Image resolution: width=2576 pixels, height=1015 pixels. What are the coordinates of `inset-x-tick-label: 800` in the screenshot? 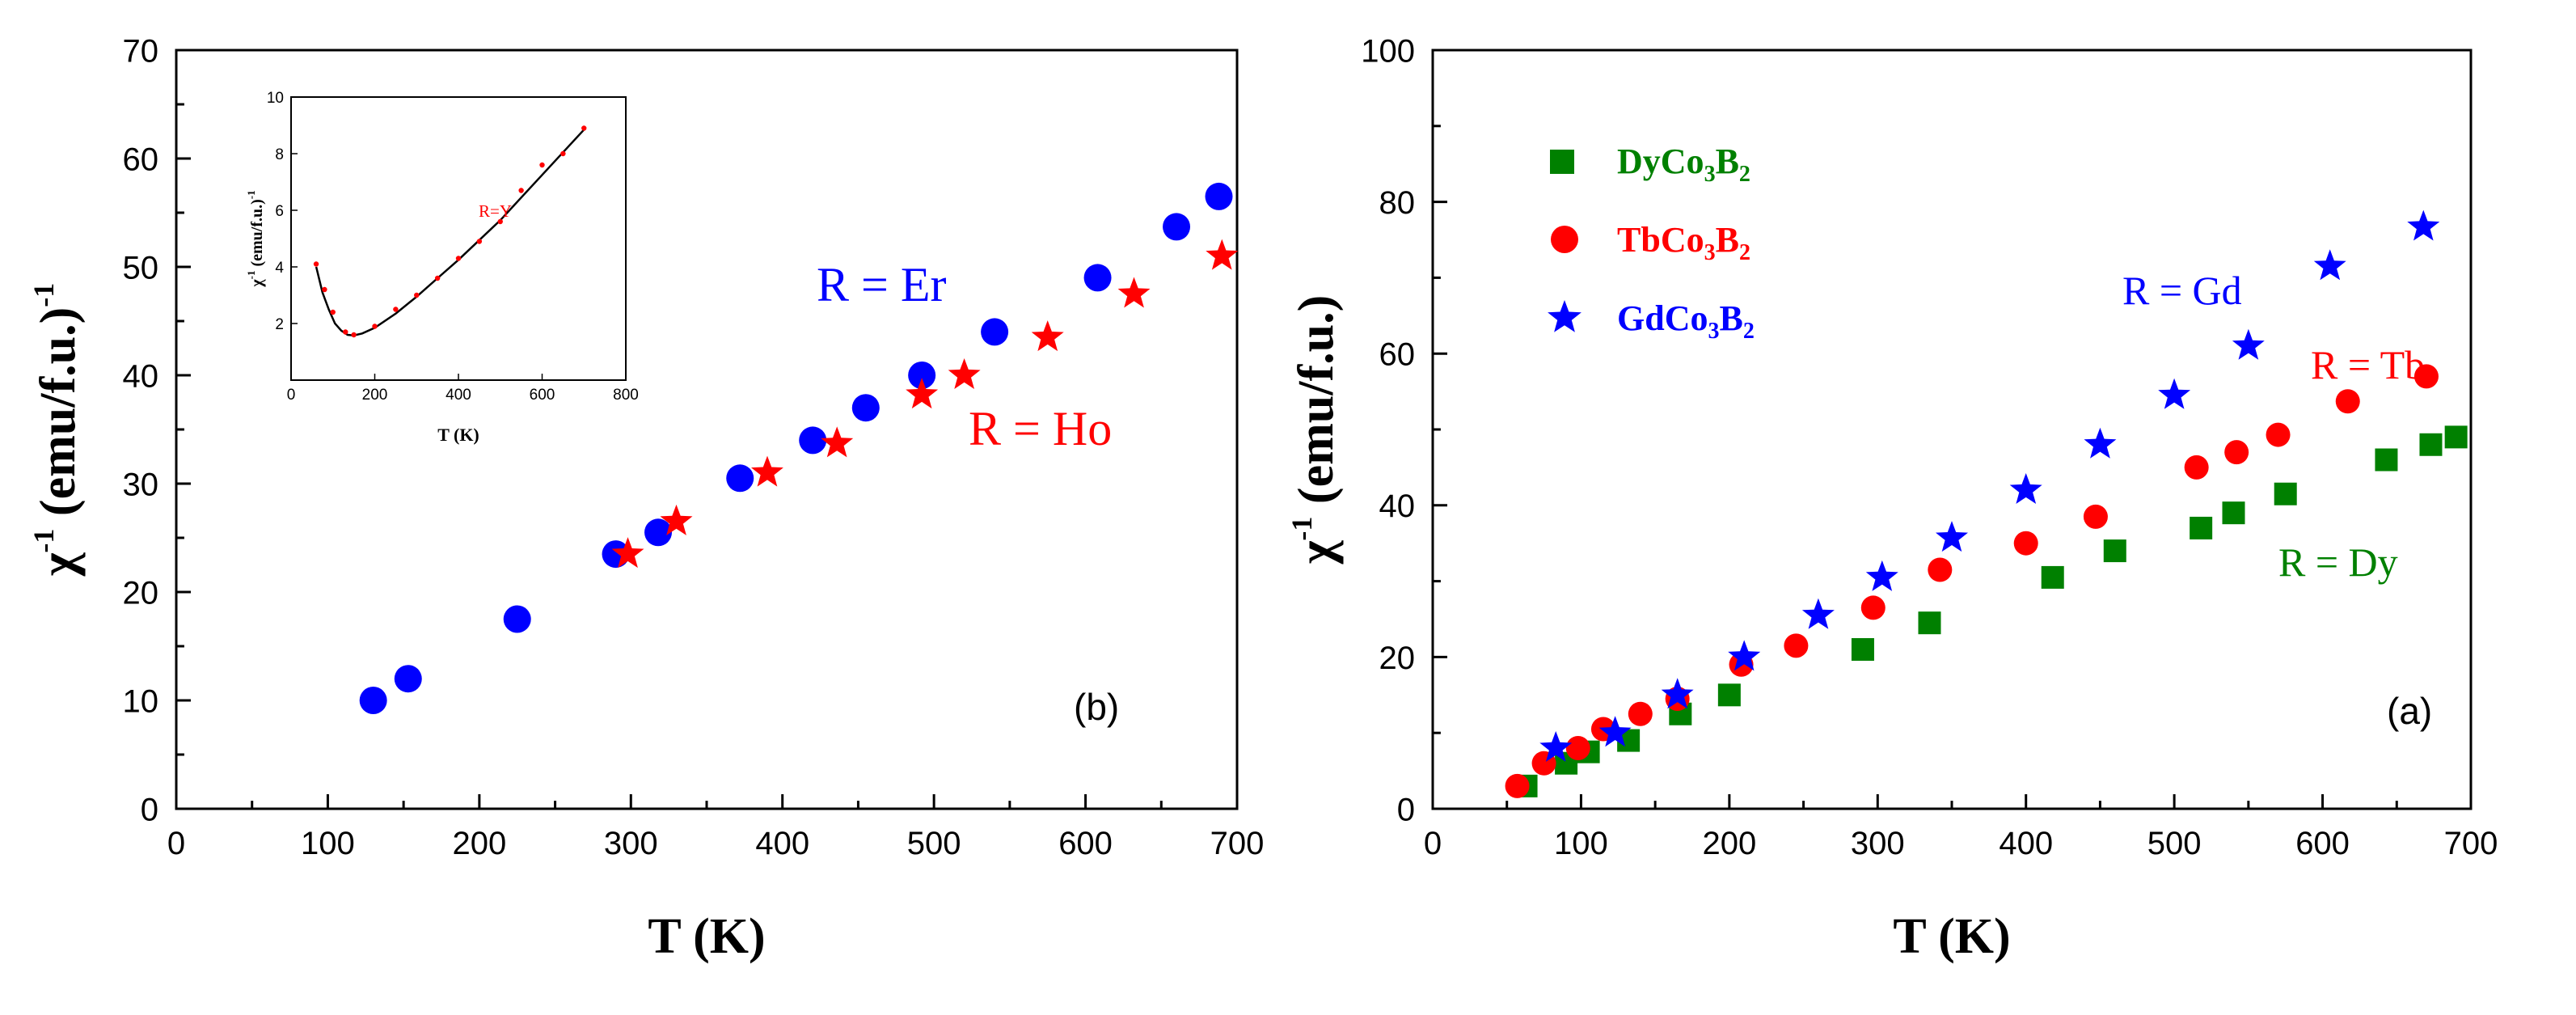 It's located at (626, 395).